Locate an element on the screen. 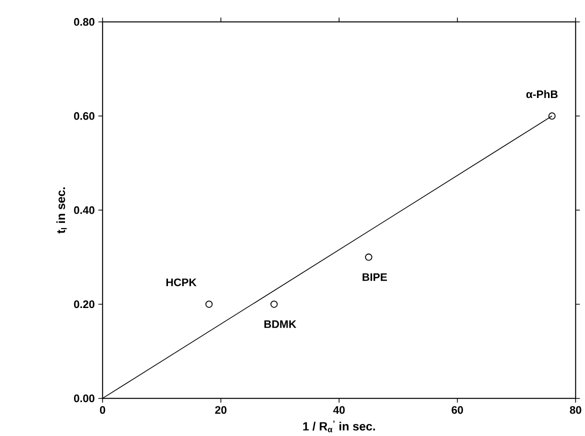  y-tick-label: 0.40 is located at coordinates (84, 210).